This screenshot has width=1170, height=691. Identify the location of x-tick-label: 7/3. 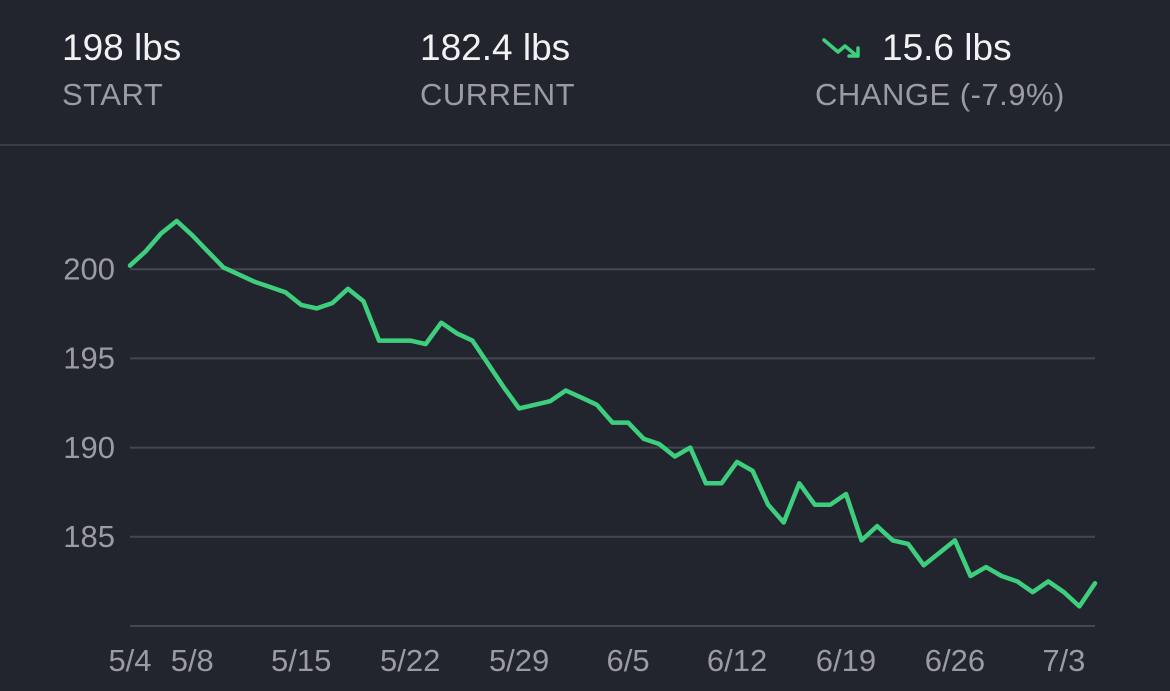
(1063, 660).